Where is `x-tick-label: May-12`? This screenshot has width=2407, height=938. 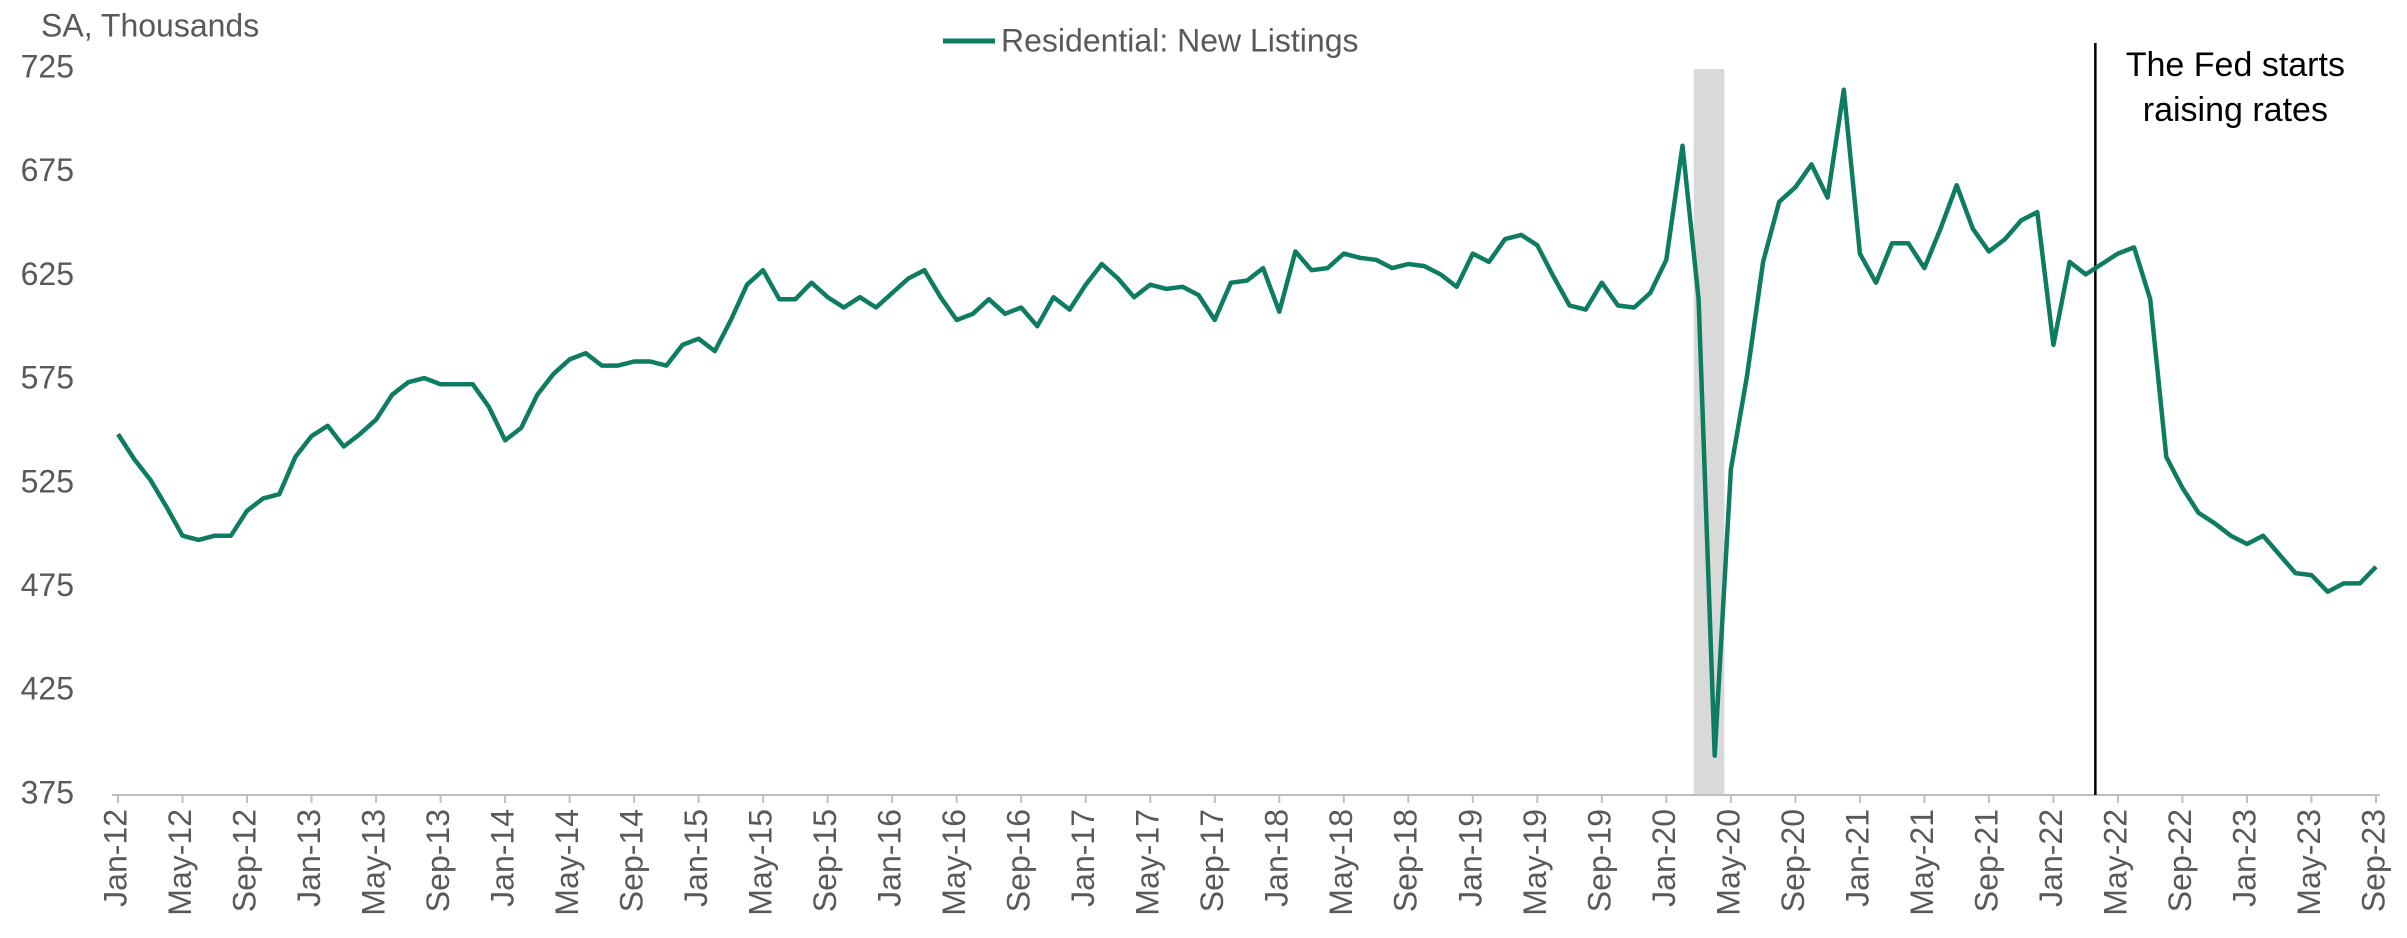
x-tick-label: May-12 is located at coordinates (180, 862).